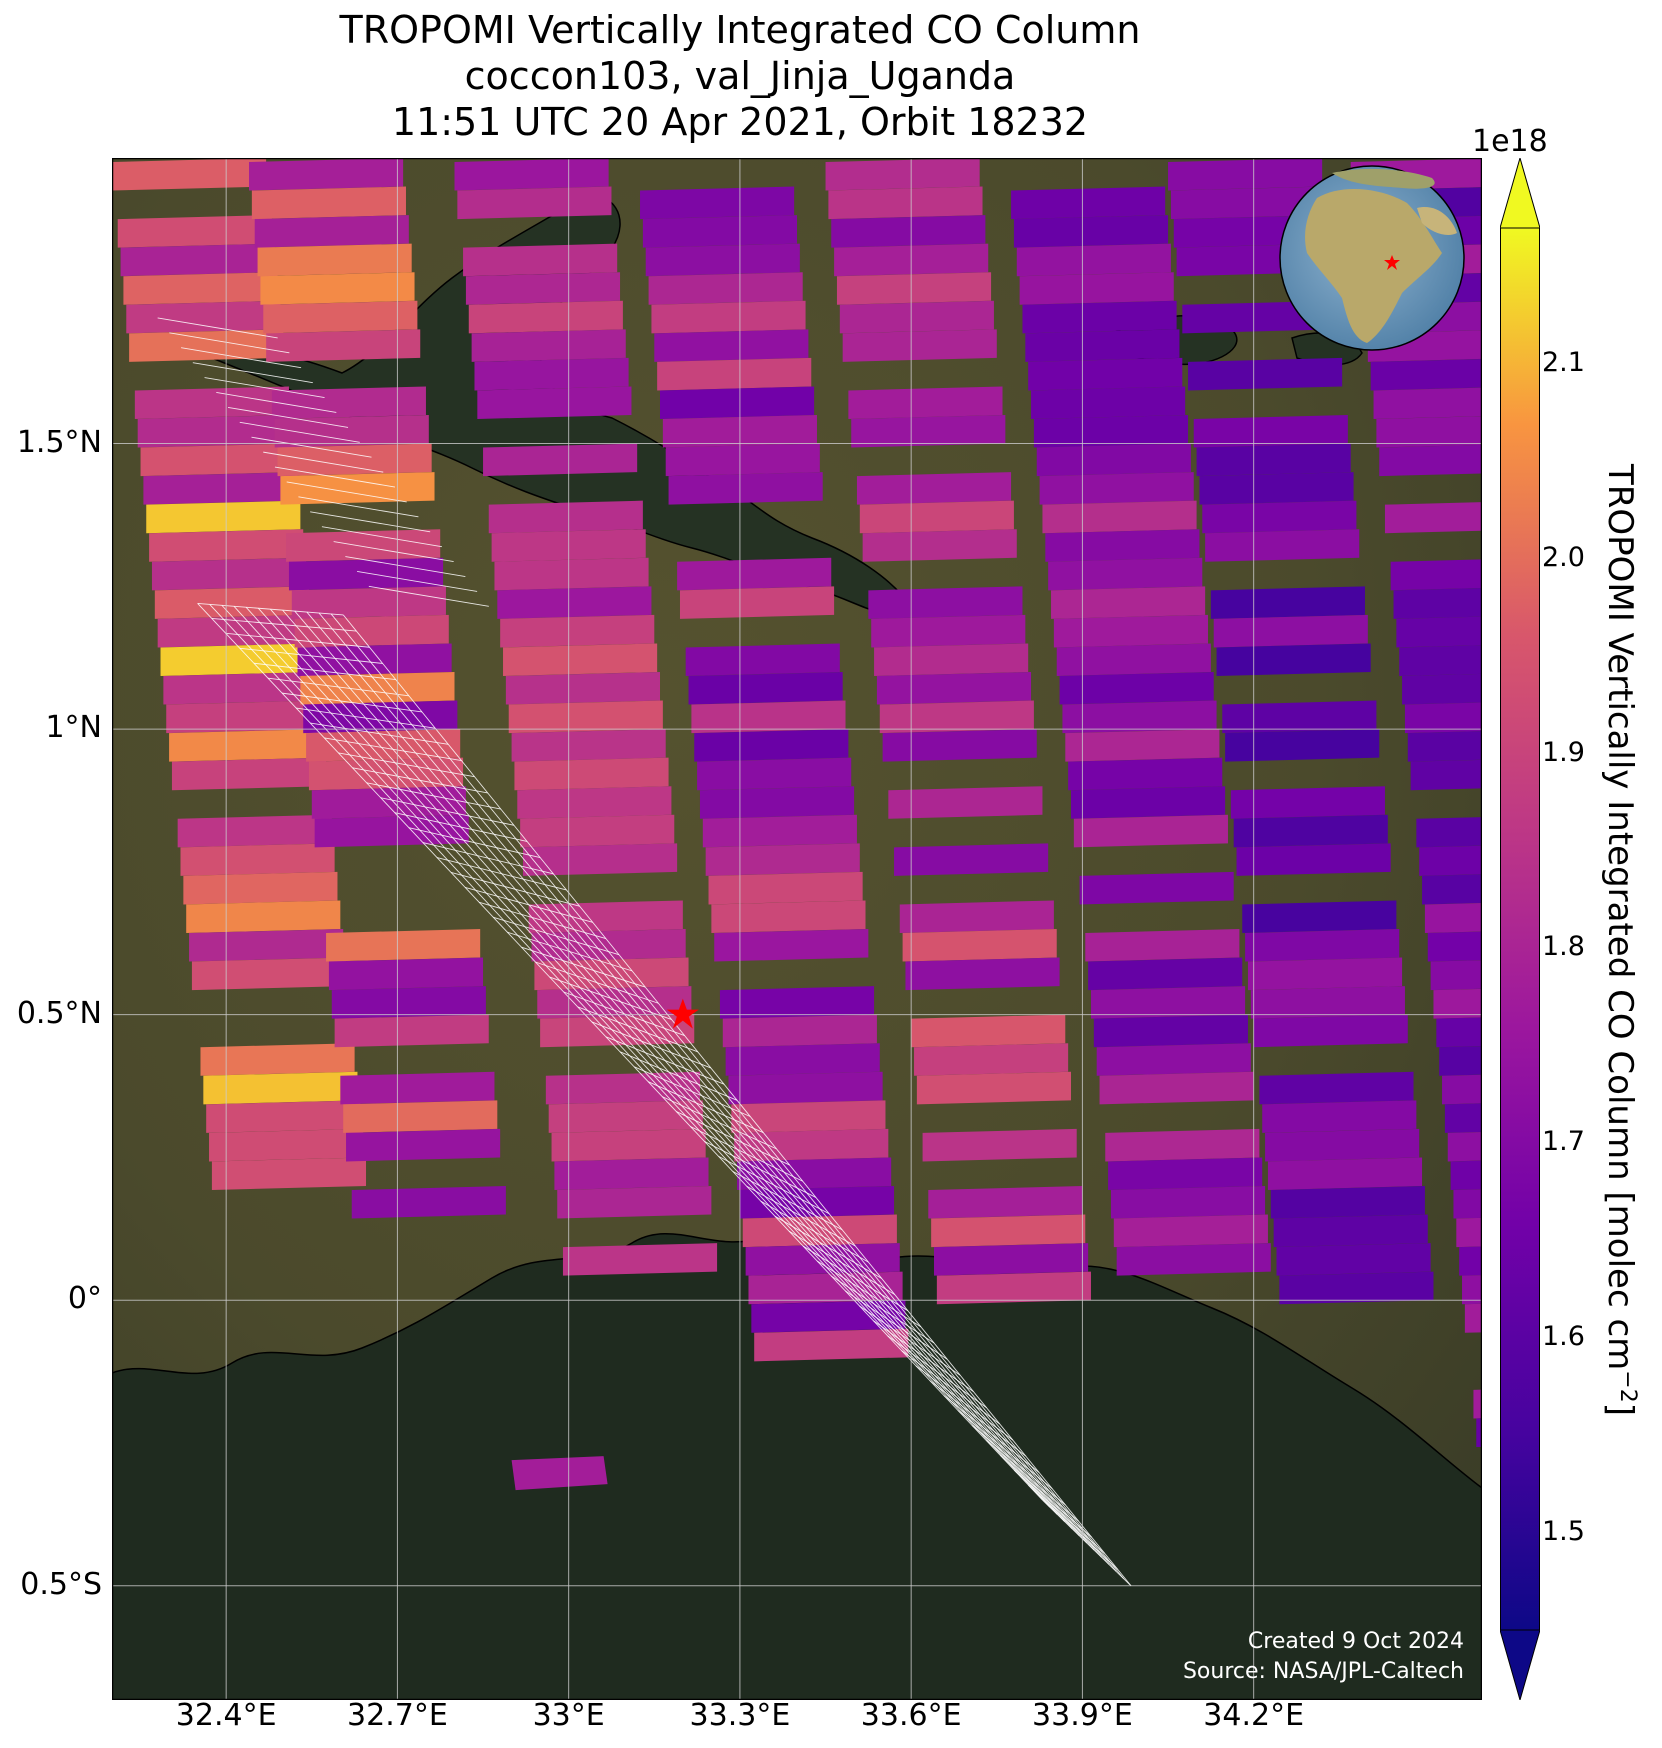  Describe the element at coordinates (682, 1013) in the screenshot. I see `site-marker-star` at that location.